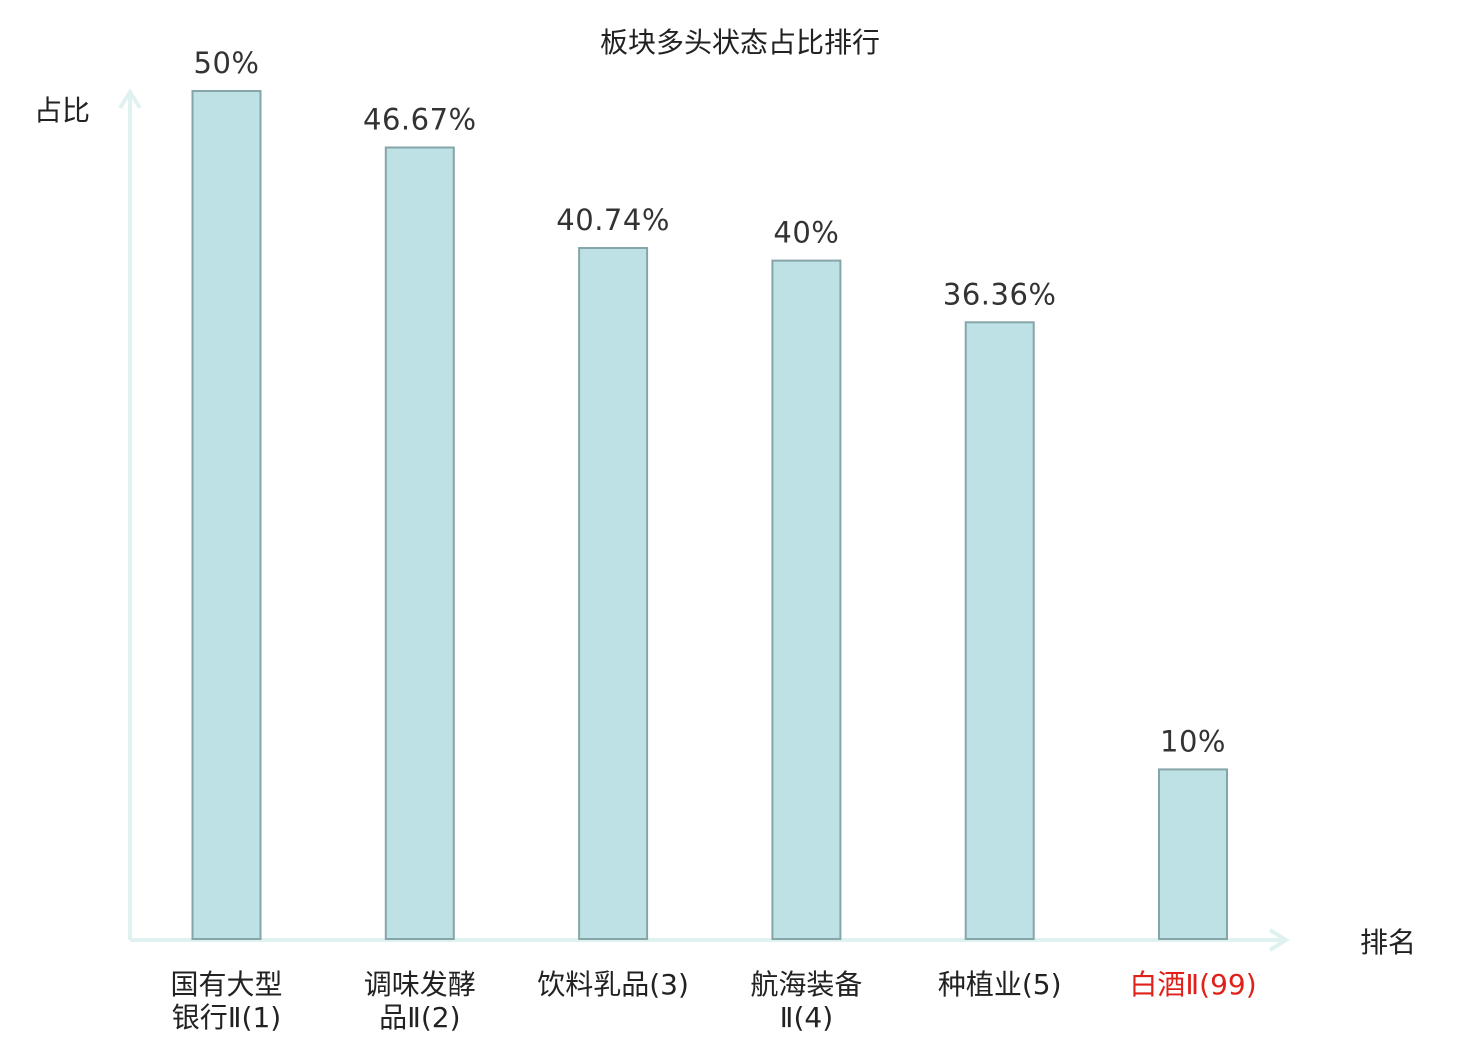  I want to click on category-label-0-line-0: 国有大型, so click(226, 984).